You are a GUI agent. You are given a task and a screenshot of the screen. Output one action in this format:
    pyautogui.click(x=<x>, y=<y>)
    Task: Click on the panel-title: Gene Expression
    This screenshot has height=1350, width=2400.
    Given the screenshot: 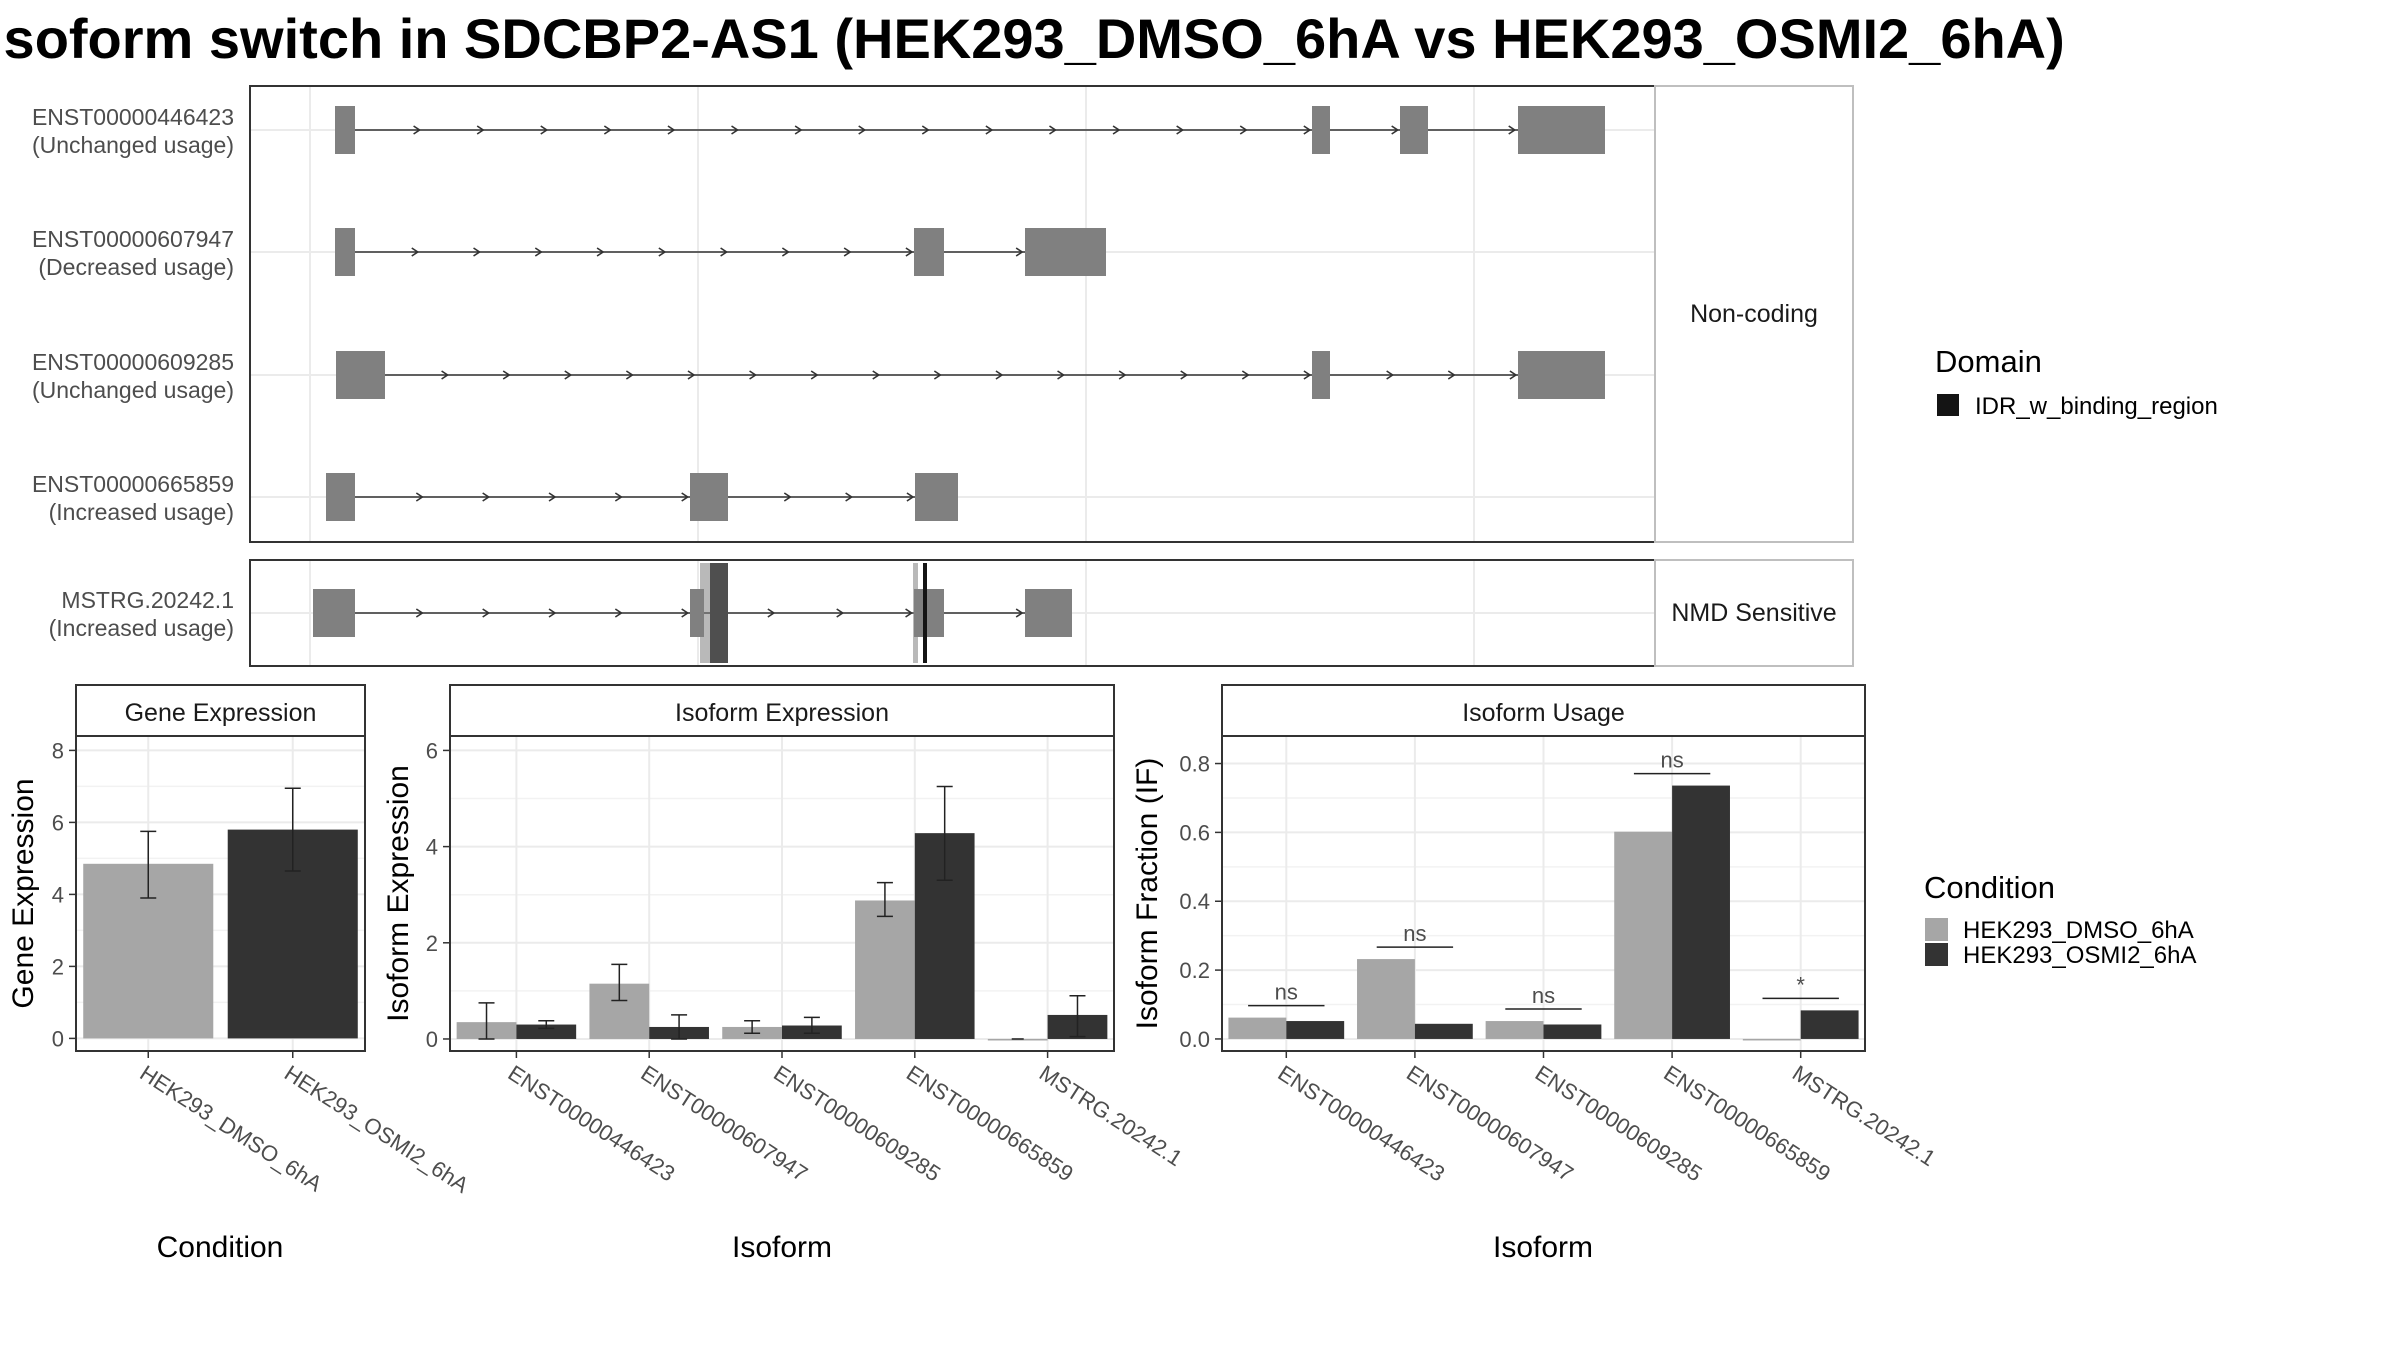 What is the action you would take?
    pyautogui.click(x=221, y=713)
    